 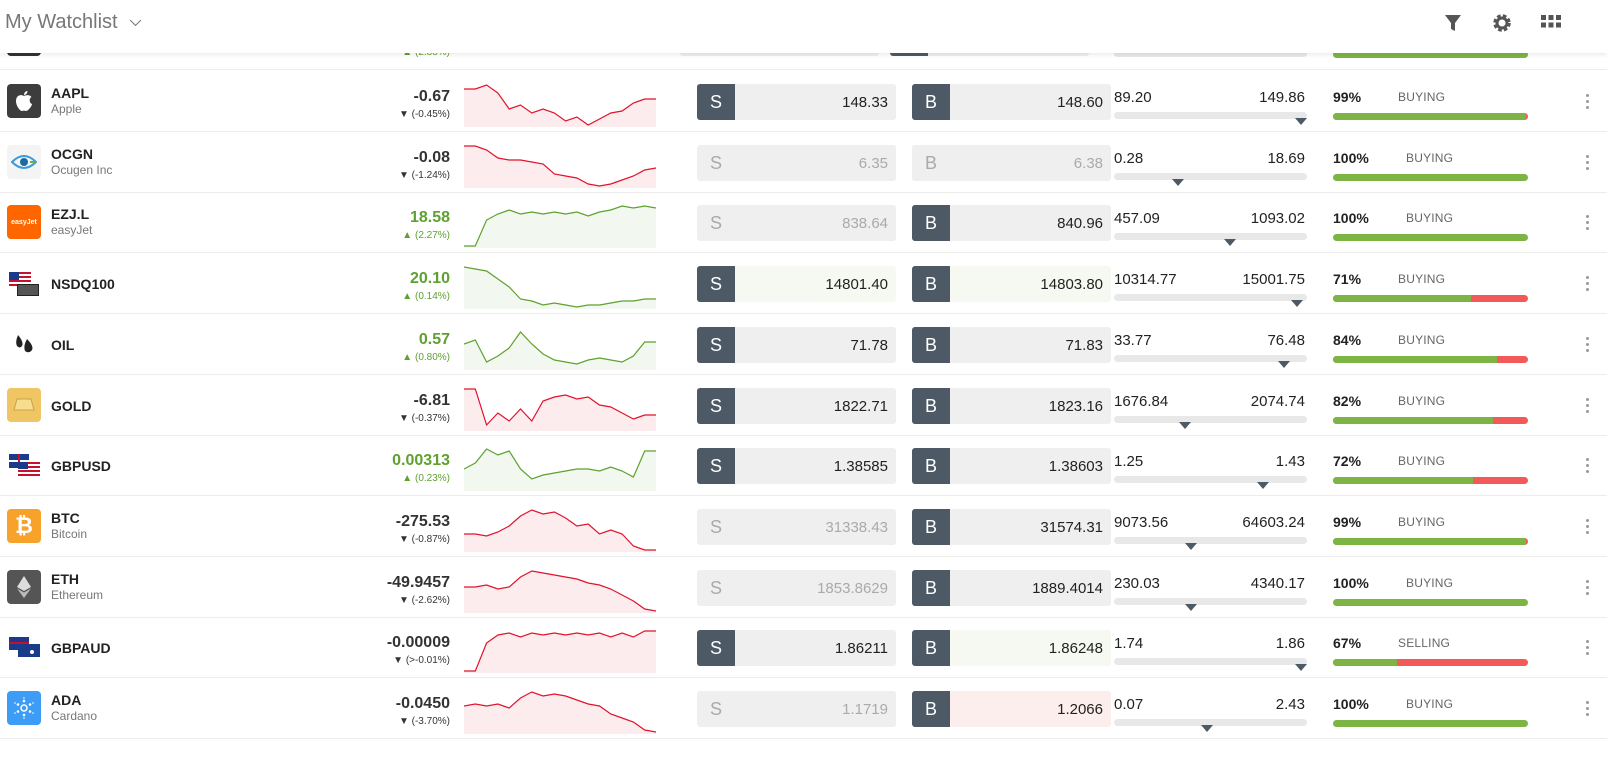 I want to click on sell-price: 1853.8629, so click(x=852, y=588).